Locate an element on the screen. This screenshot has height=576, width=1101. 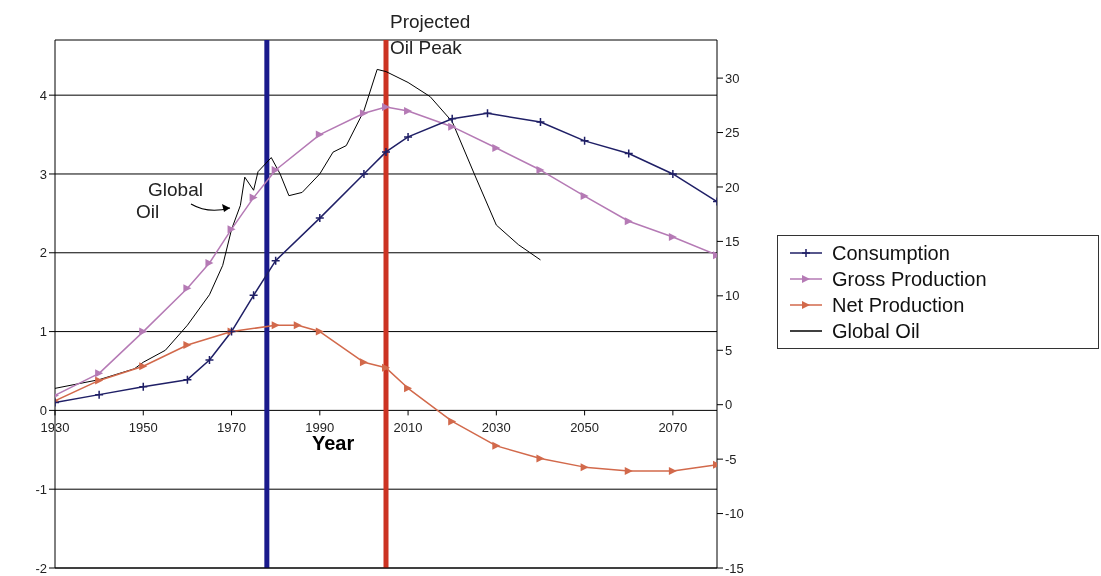
y-tick-label: -2 is located at coordinates (41, 568).